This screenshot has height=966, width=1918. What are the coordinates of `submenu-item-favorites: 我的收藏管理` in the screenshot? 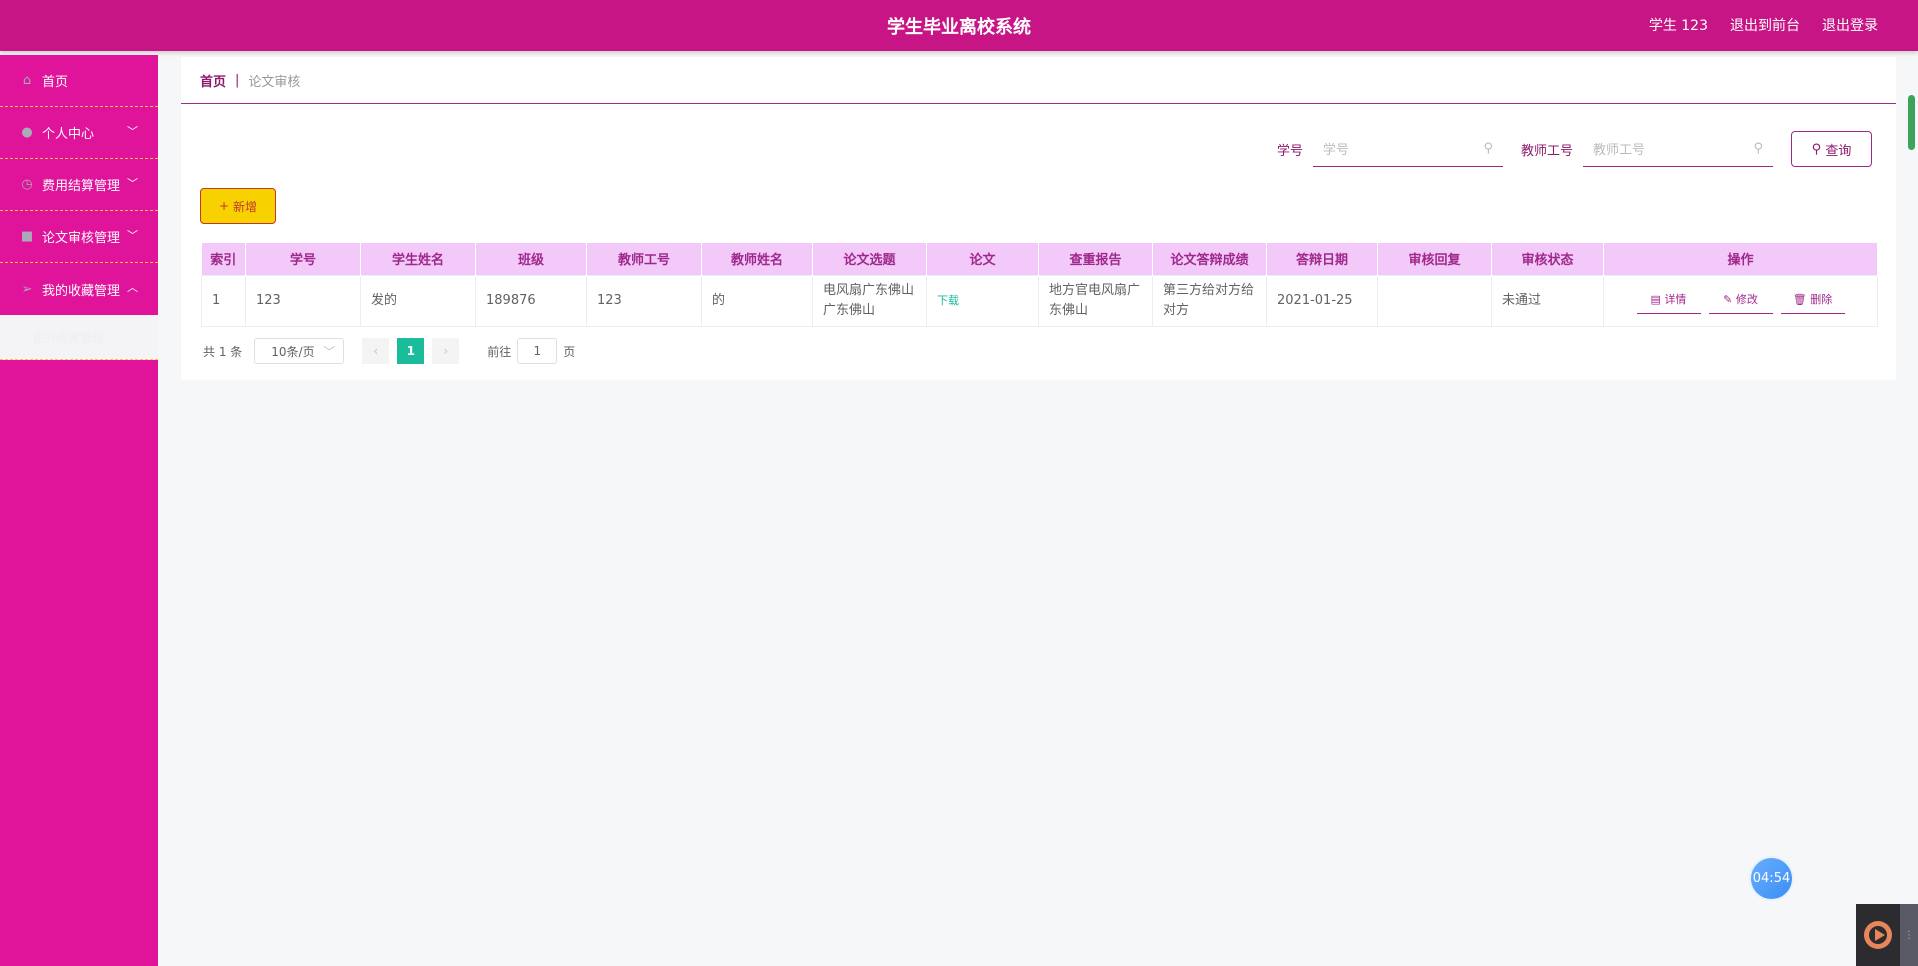 It's located at (79, 337).